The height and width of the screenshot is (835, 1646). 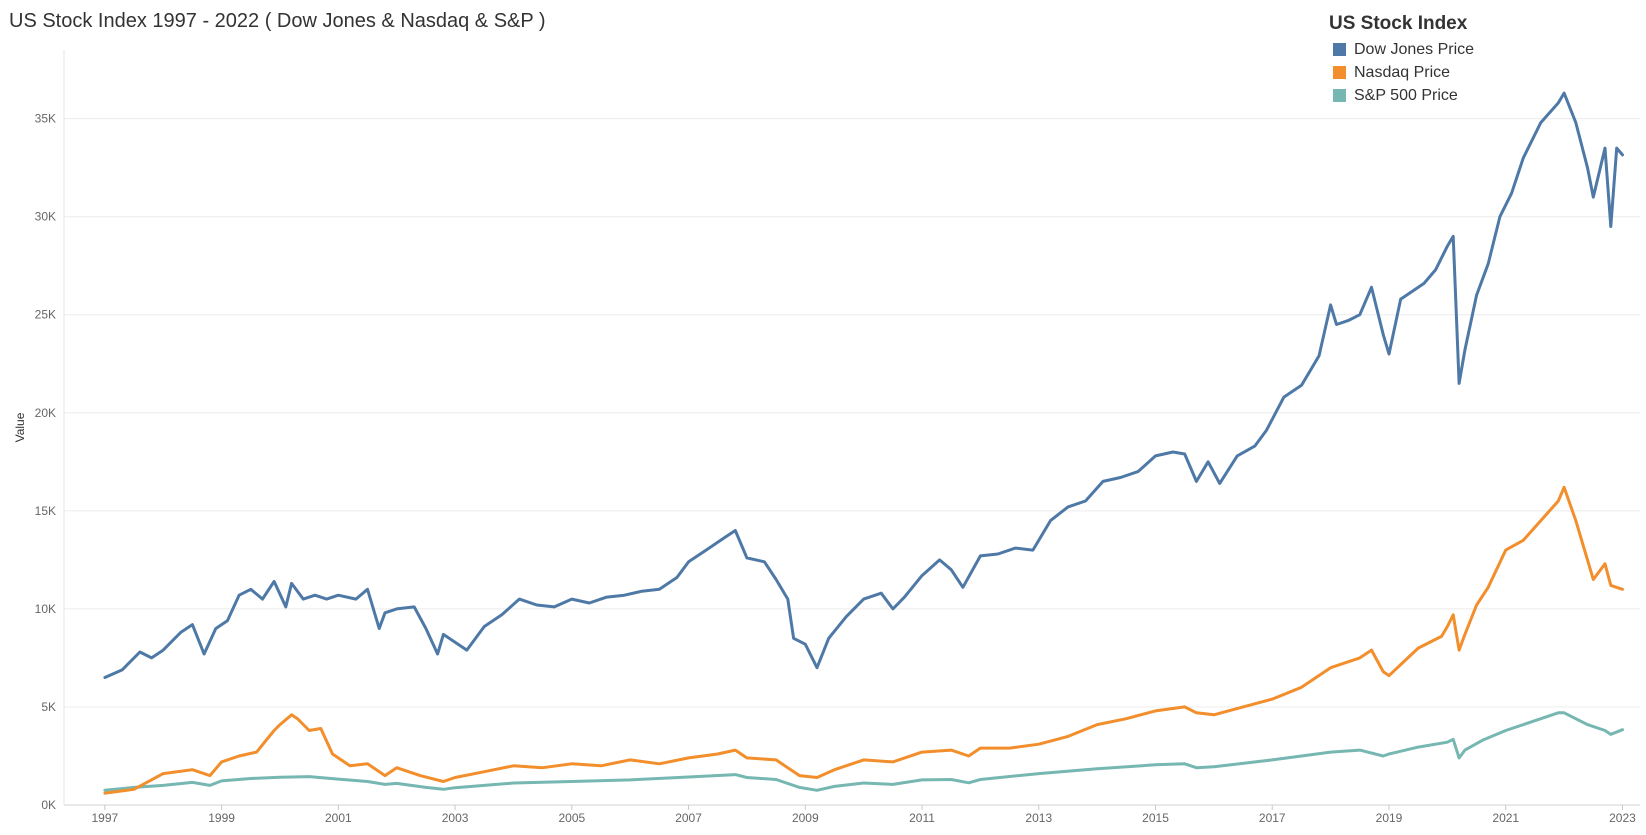 I want to click on legend-label-dow-jones: Dow Jones Price, so click(x=1414, y=49).